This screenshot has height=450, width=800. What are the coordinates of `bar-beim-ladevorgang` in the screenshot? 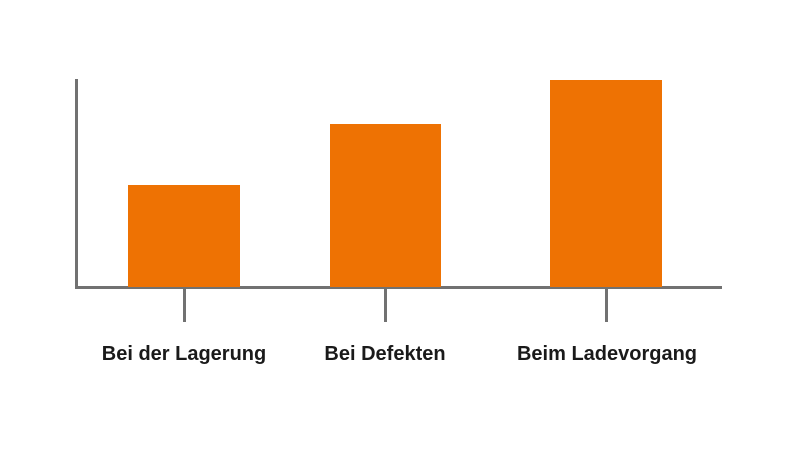 It's located at (606, 183).